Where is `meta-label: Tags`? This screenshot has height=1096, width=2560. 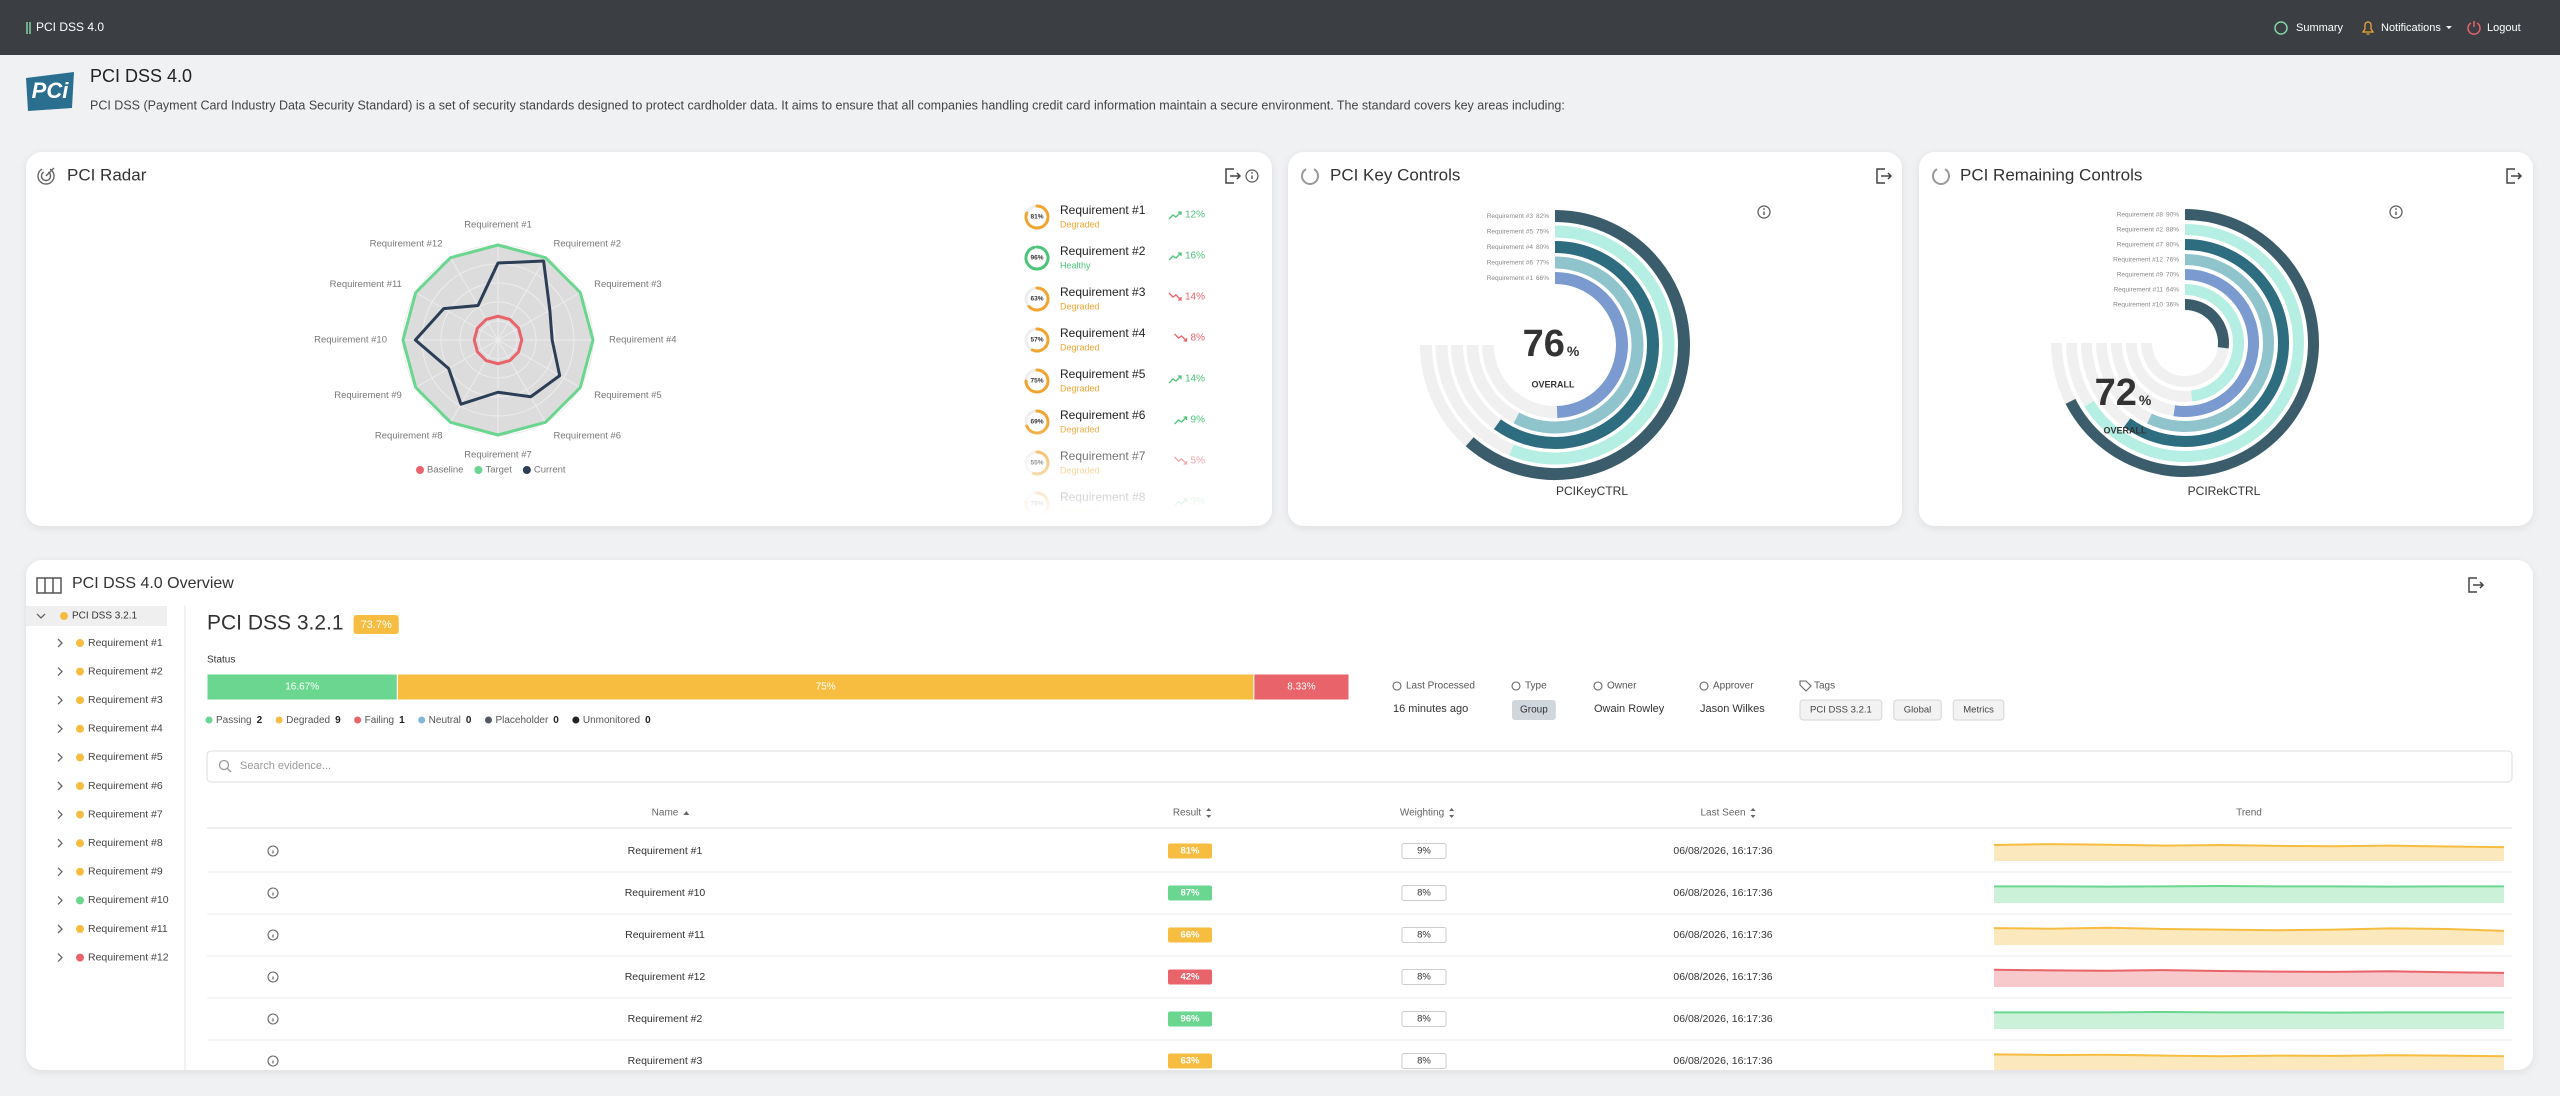 meta-label: Tags is located at coordinates (1824, 686).